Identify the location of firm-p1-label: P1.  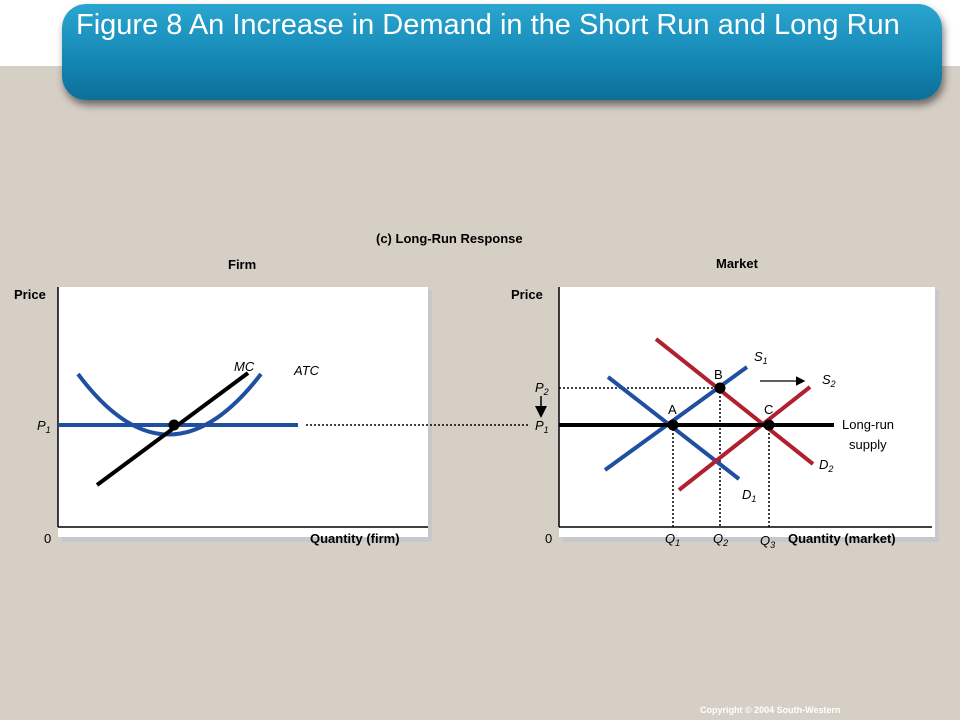
(44, 426).